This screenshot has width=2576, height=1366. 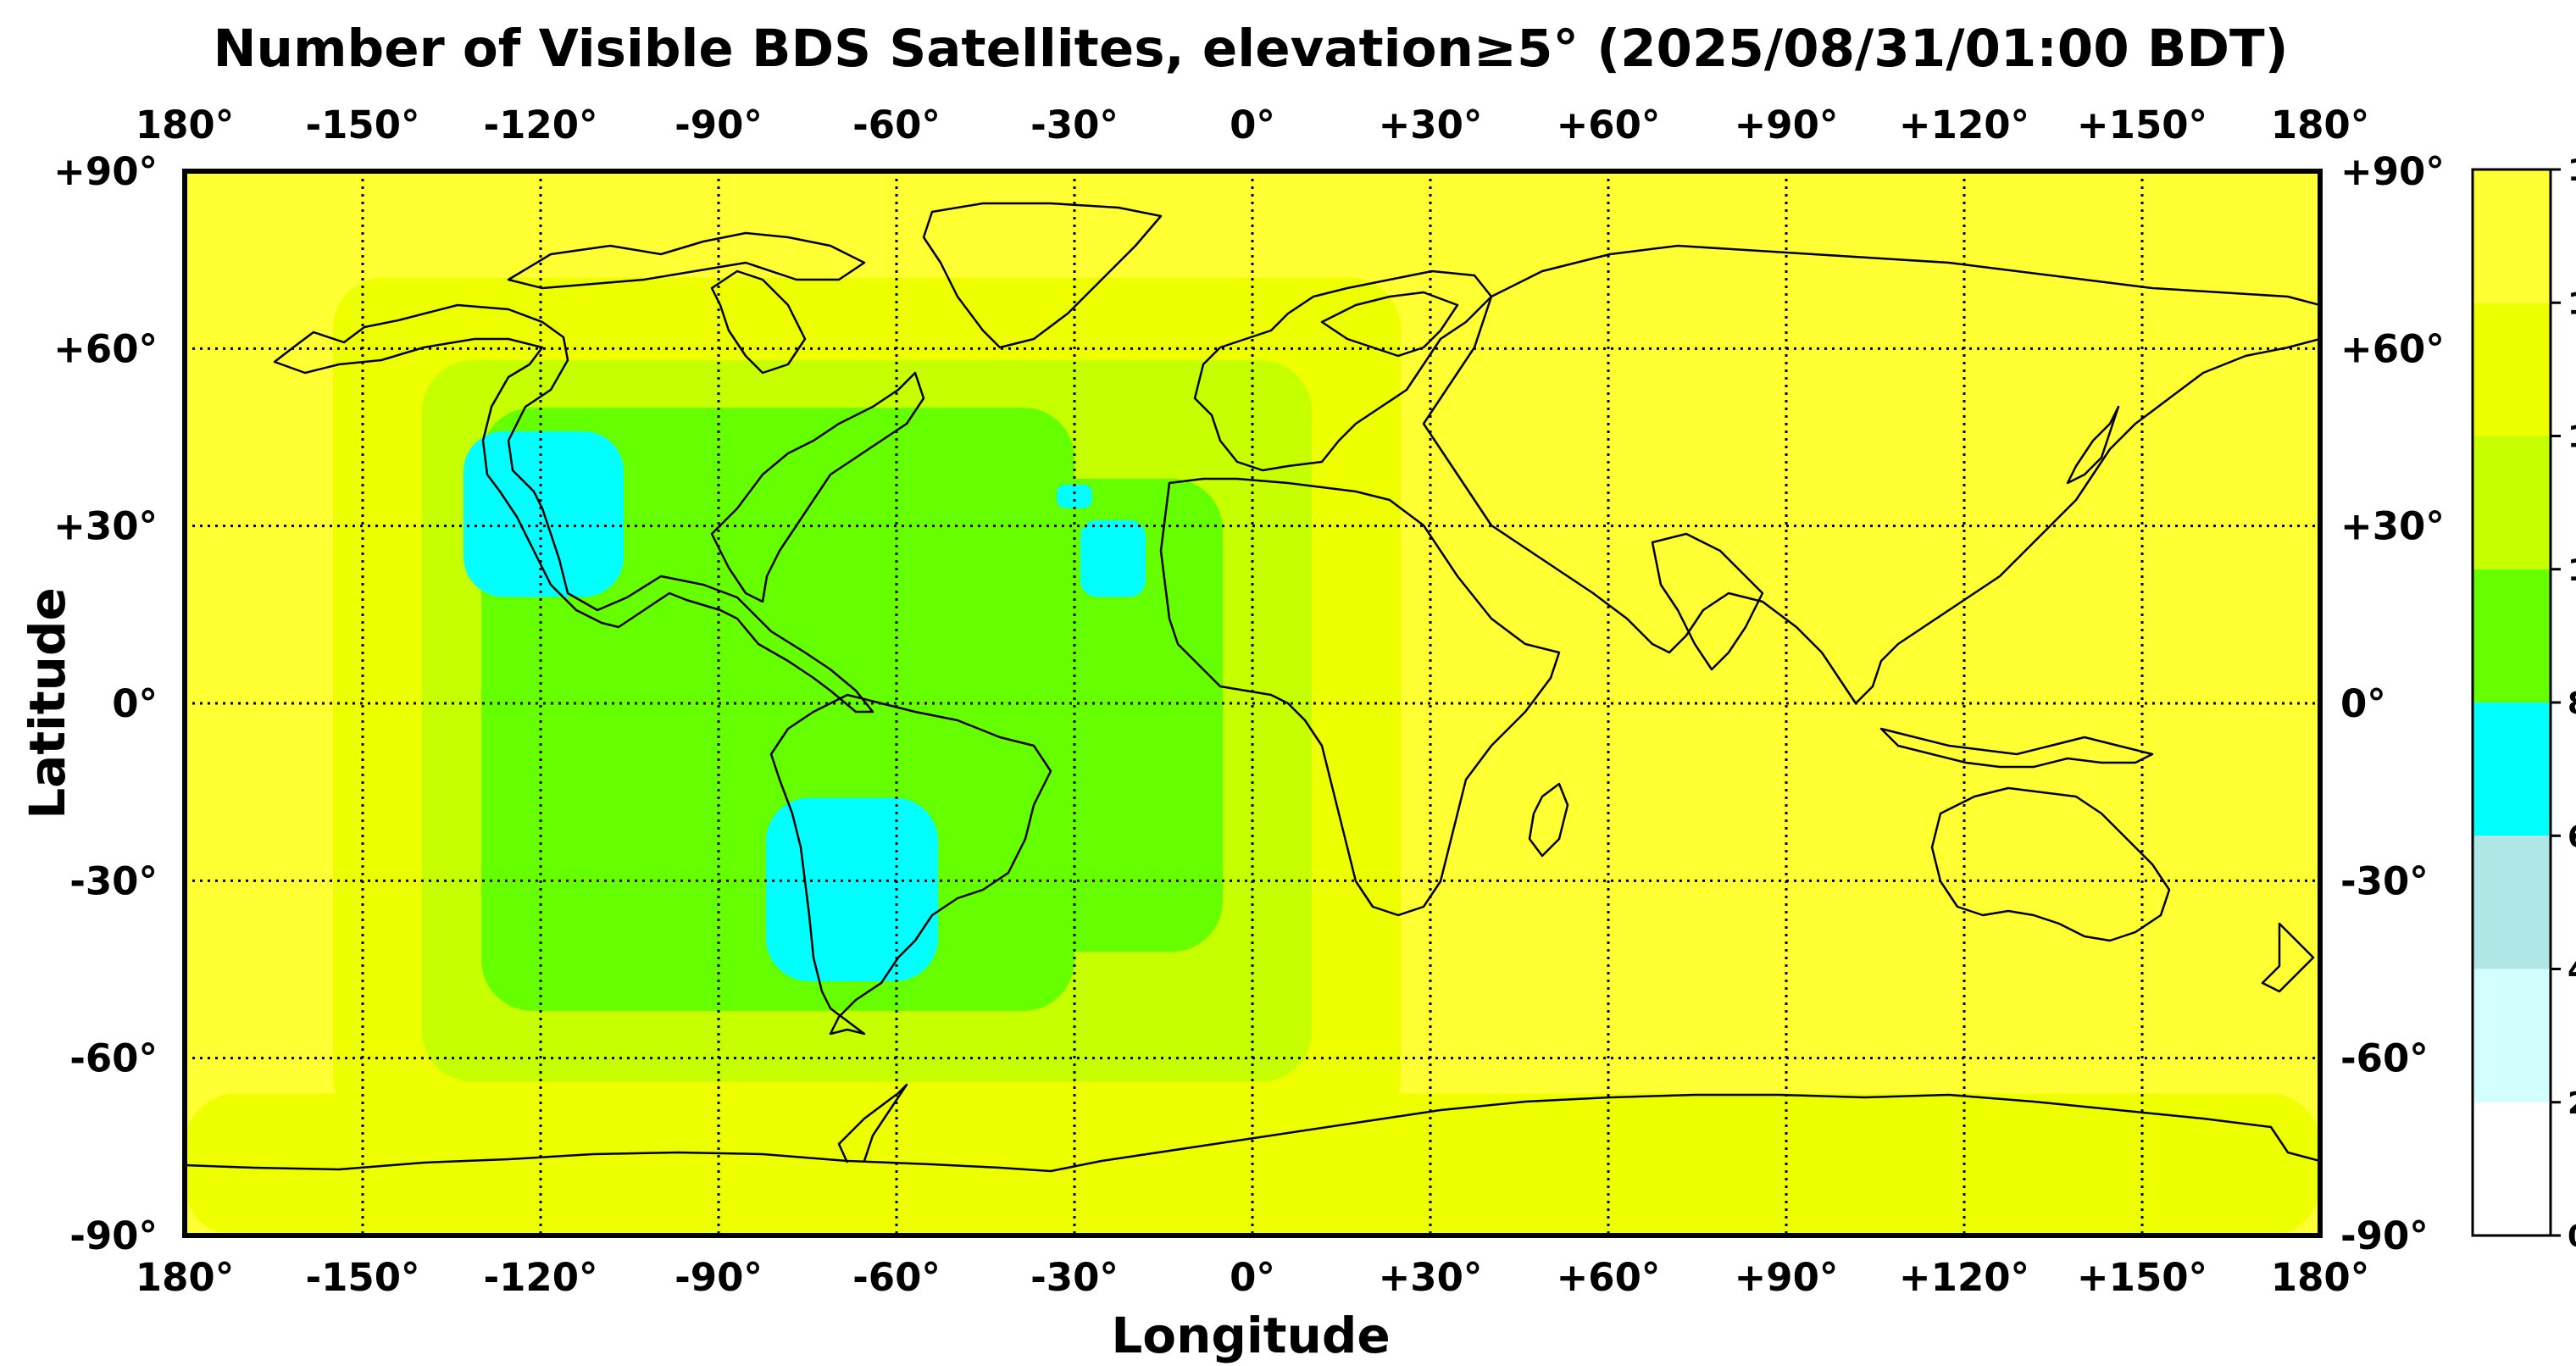 I want to click on lon-top-tick-label: -60°, so click(x=896, y=125).